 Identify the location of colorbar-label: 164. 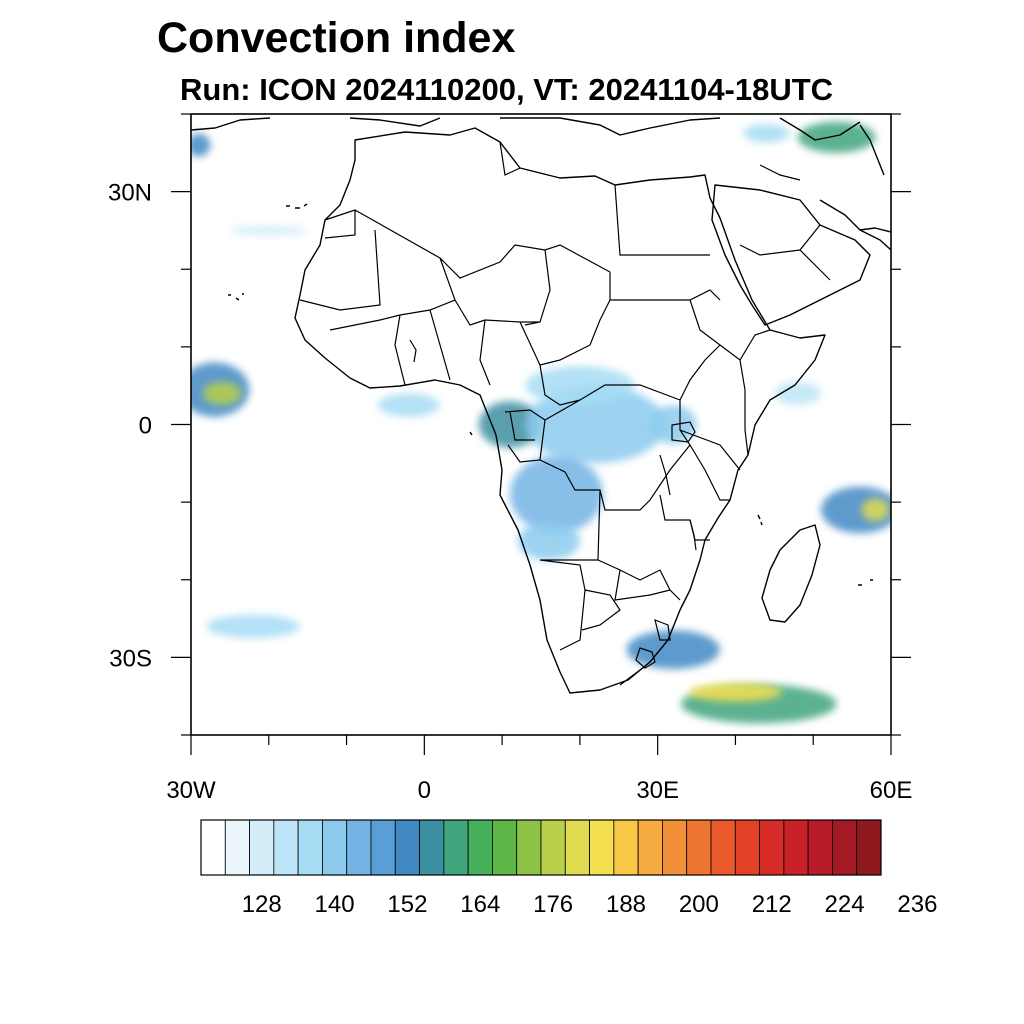
(480, 904).